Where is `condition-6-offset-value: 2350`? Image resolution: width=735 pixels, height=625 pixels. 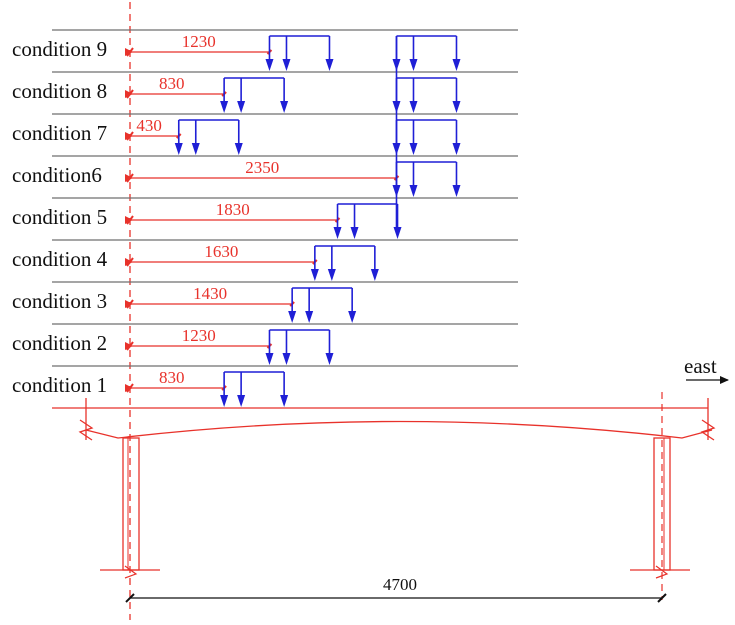
condition-6-offset-value: 2350 is located at coordinates (262, 167).